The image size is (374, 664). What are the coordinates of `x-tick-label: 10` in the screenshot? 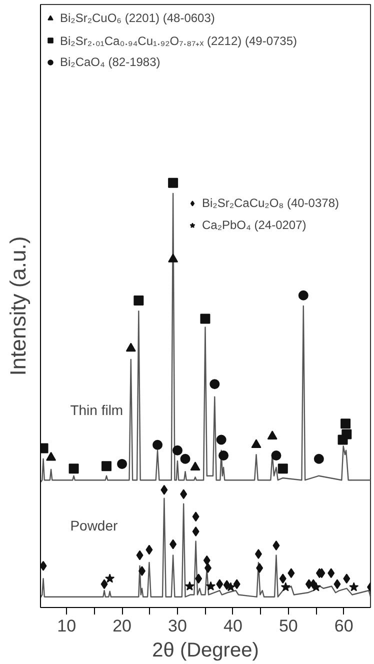 It's located at (66, 626).